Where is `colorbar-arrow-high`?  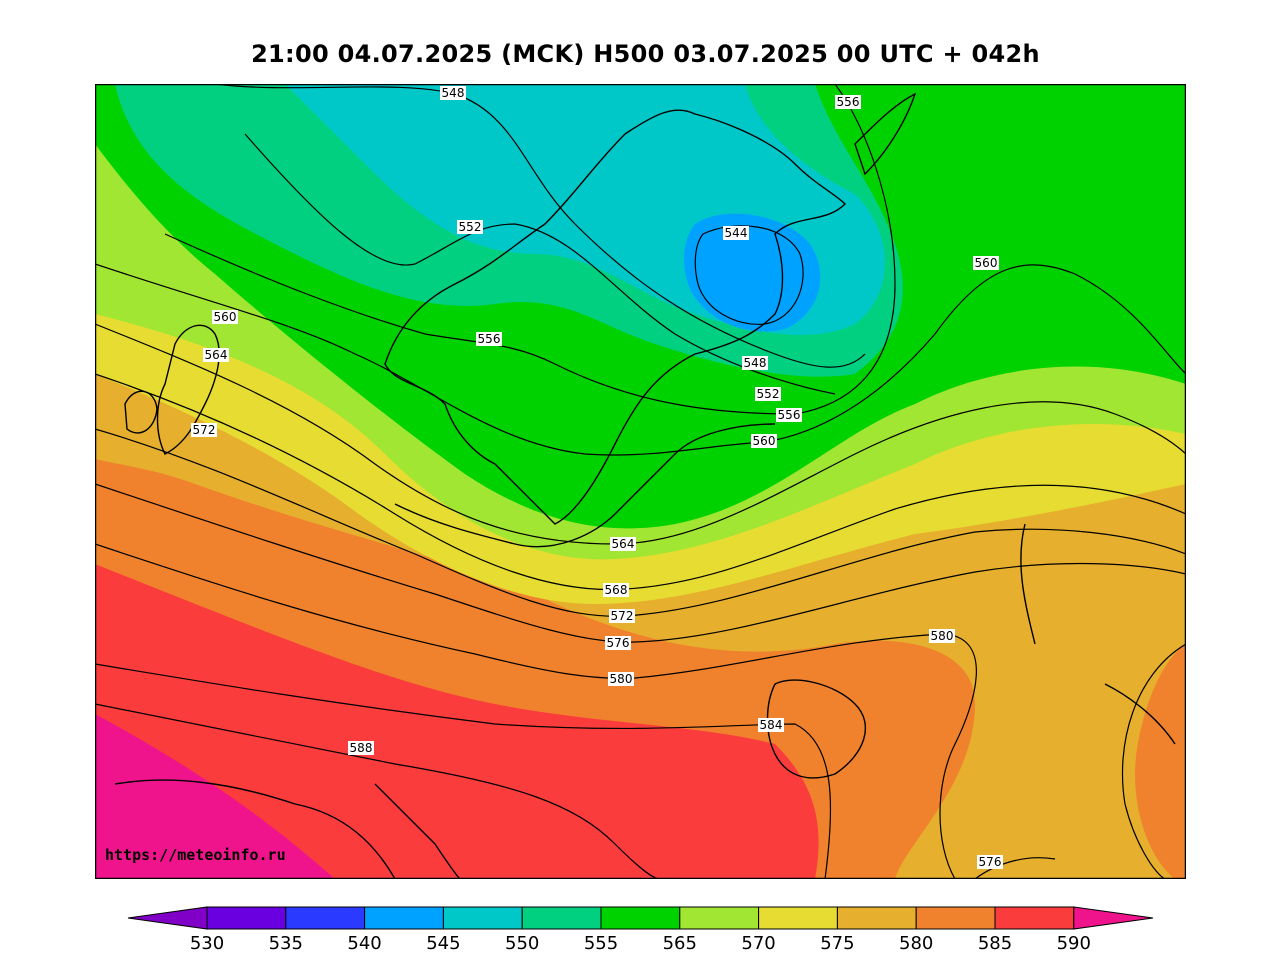
colorbar-arrow-high is located at coordinates (1113, 918).